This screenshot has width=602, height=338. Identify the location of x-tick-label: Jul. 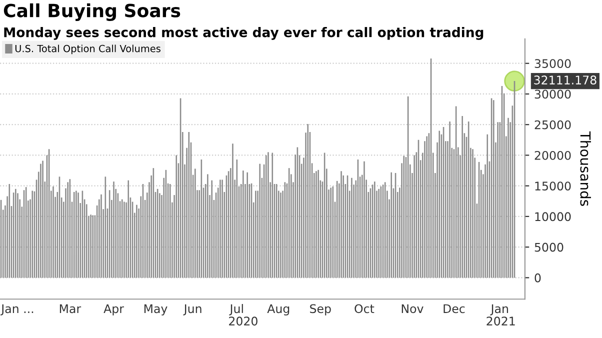
(236, 310).